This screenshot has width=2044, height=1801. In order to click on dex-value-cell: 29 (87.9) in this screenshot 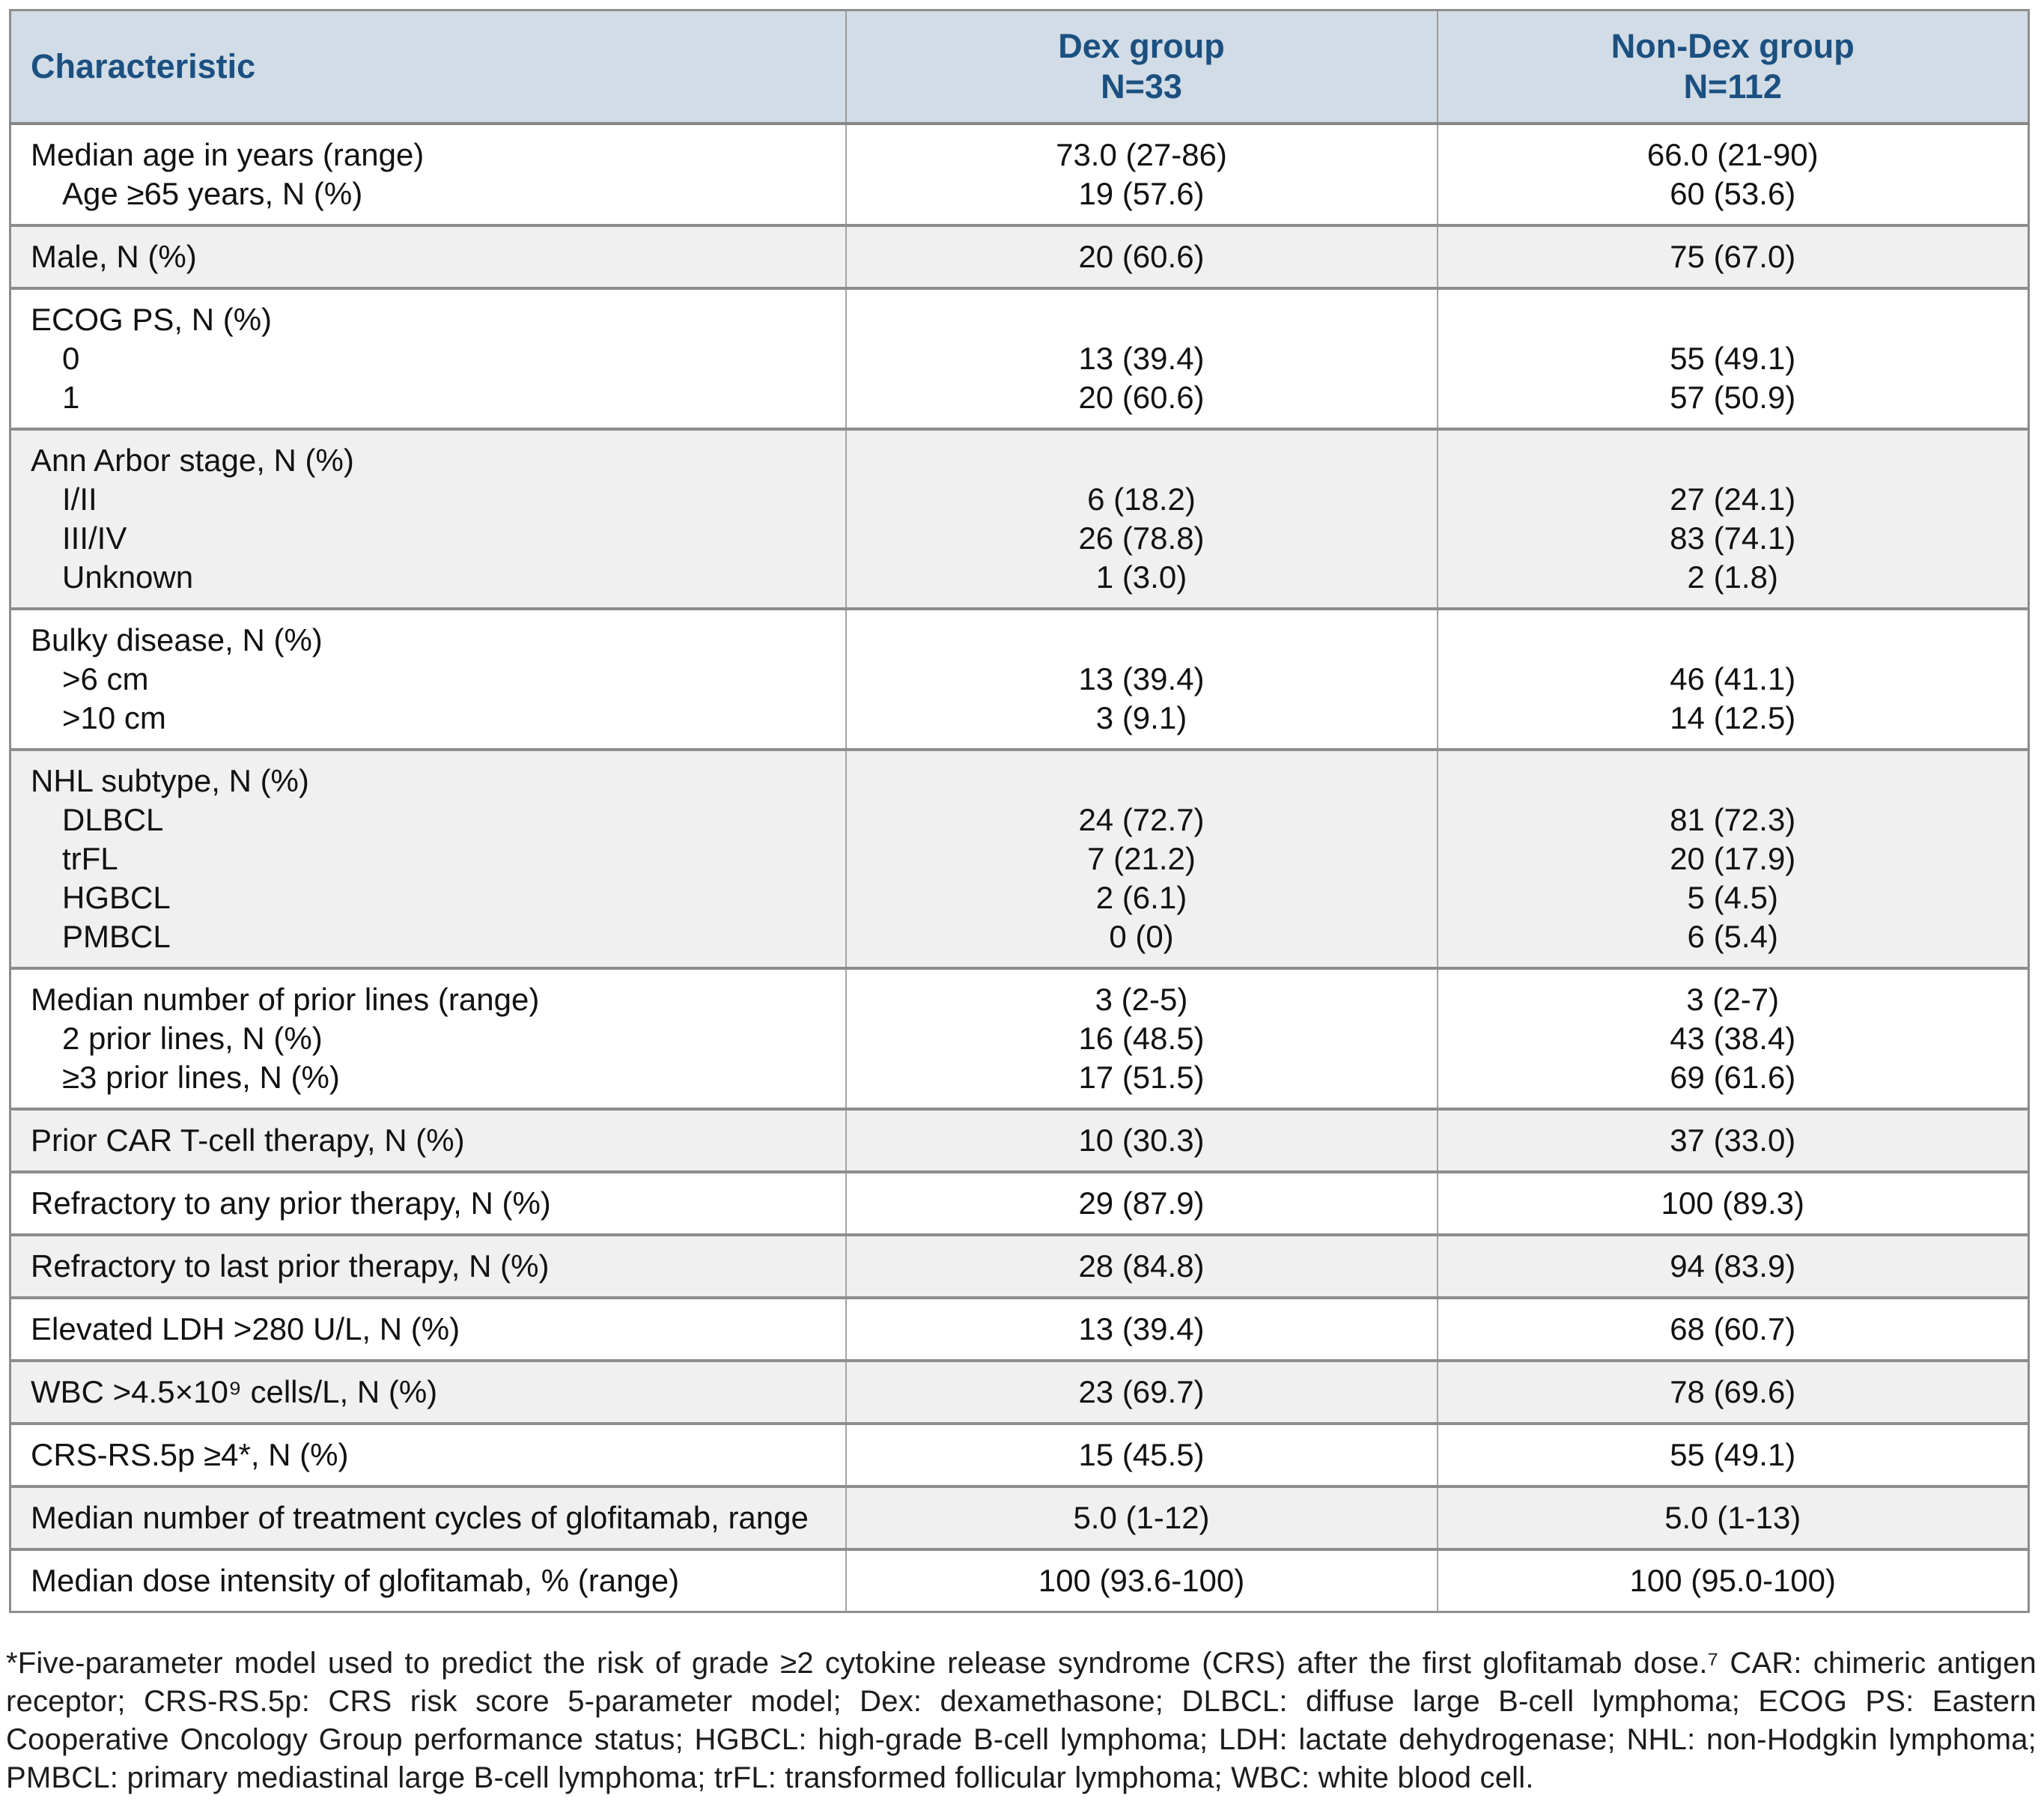, I will do `click(1141, 1202)`.